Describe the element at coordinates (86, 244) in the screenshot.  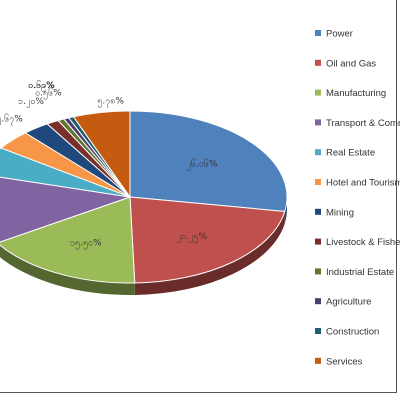
I see `data-label-2: ၁၅.၅၀%` at that location.